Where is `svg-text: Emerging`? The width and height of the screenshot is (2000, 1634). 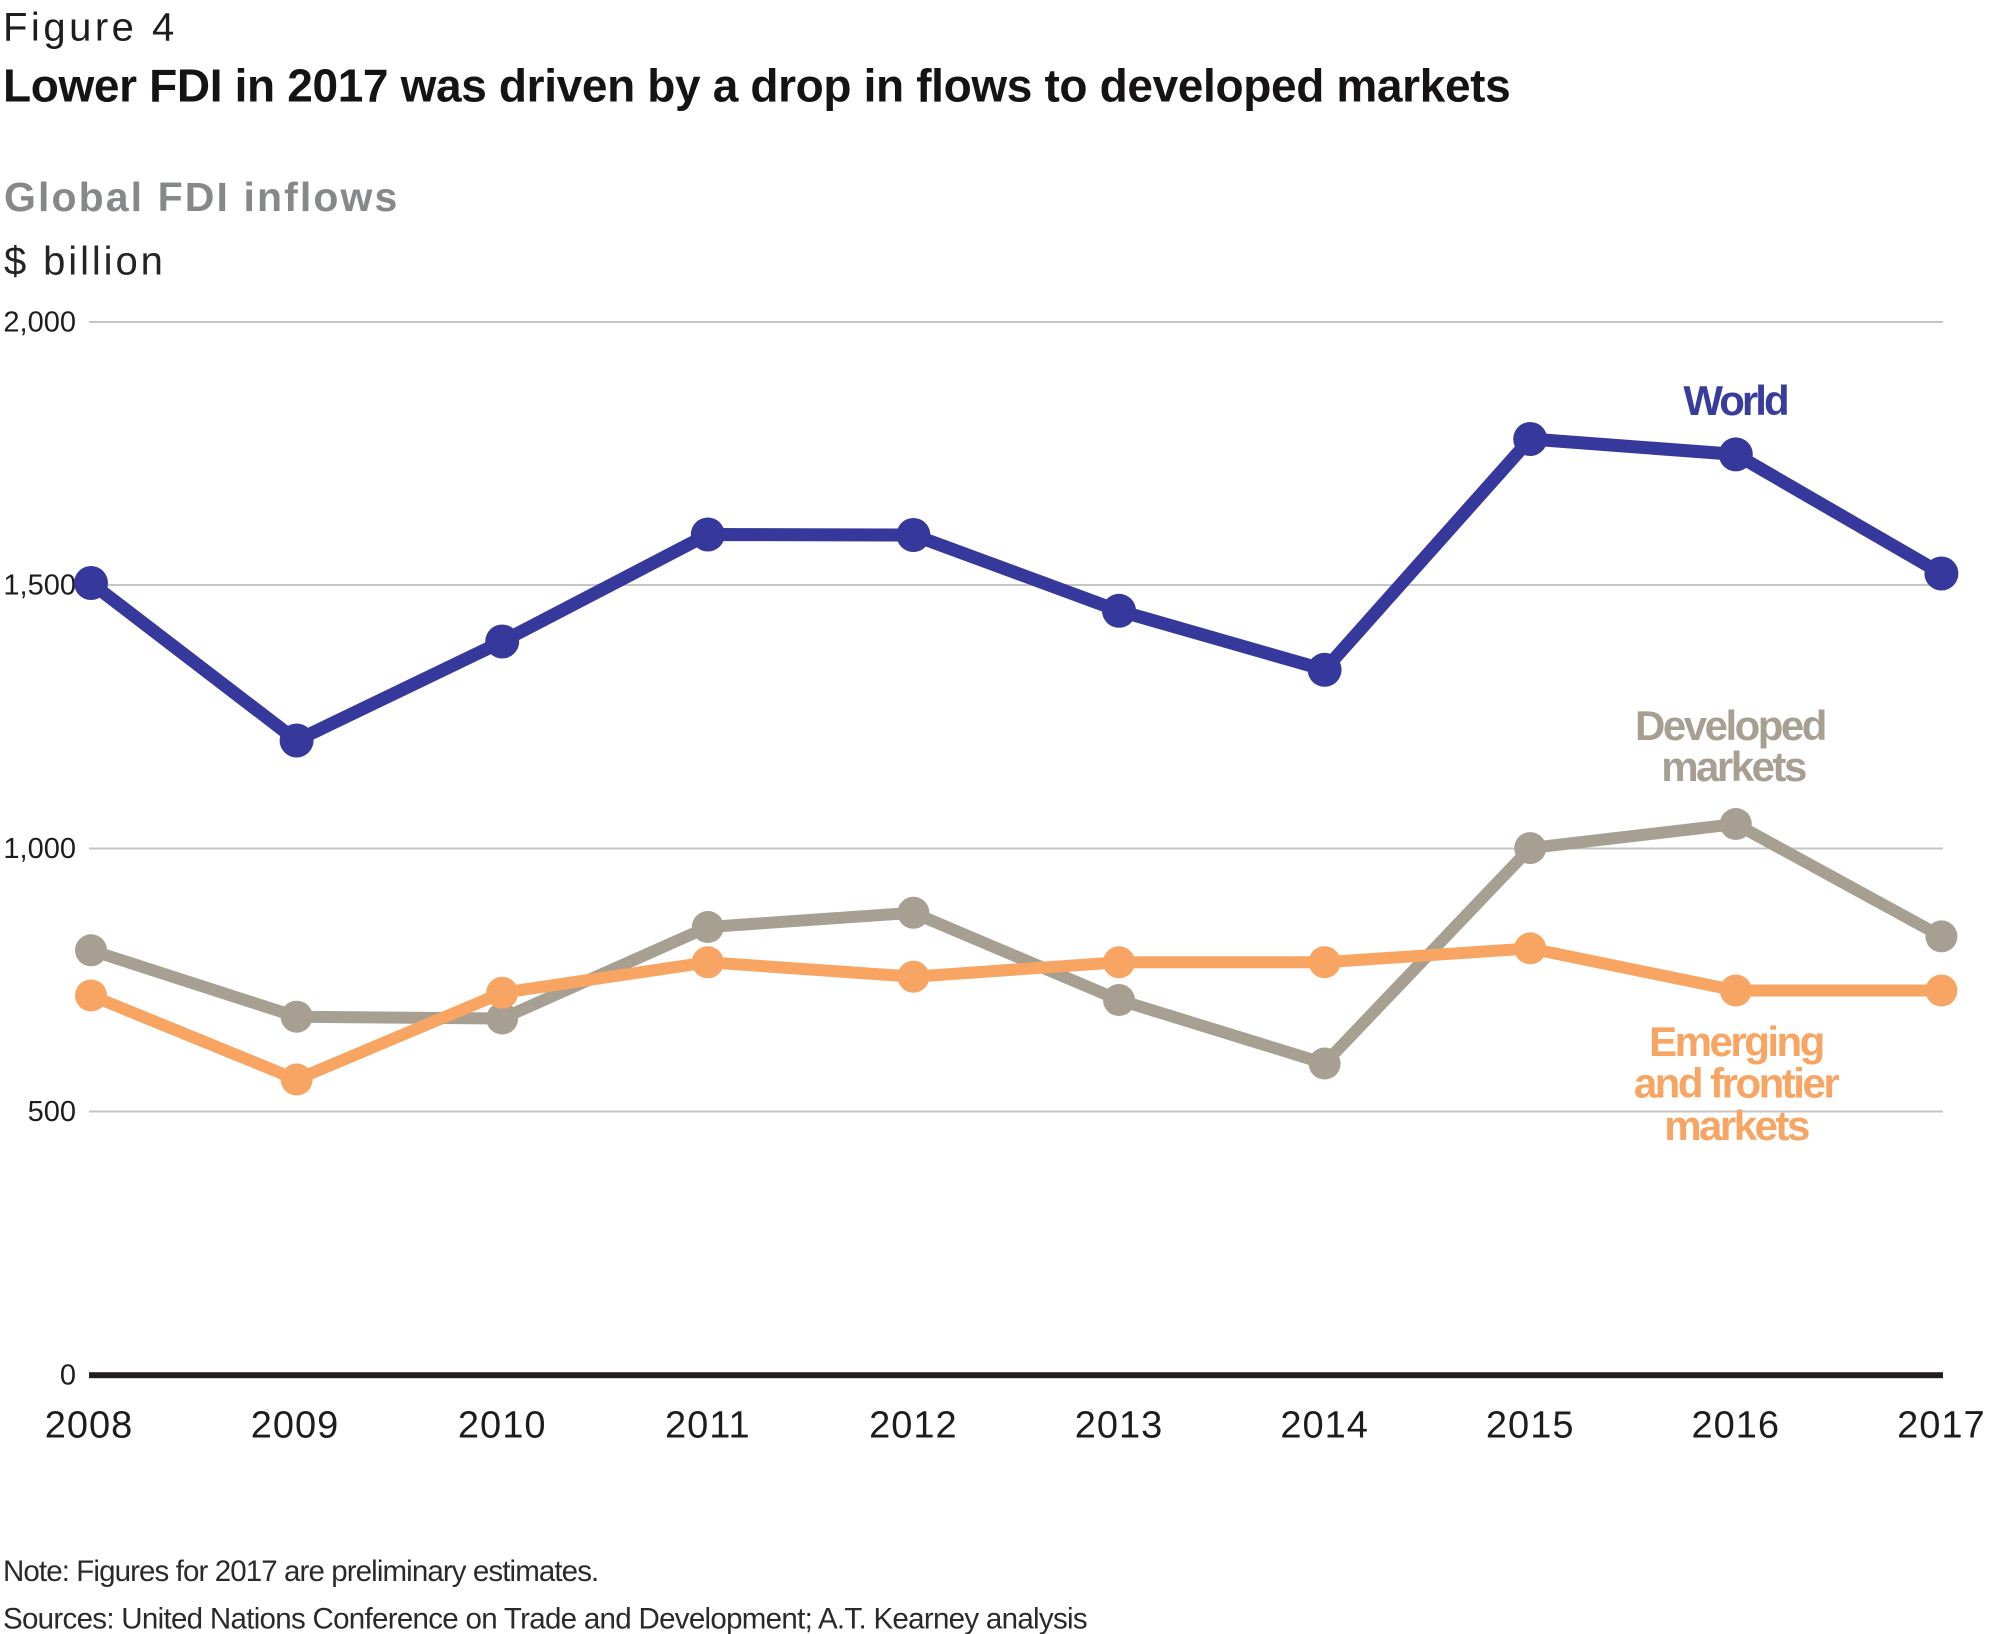
svg-text: Emerging is located at coordinates (1736, 1041).